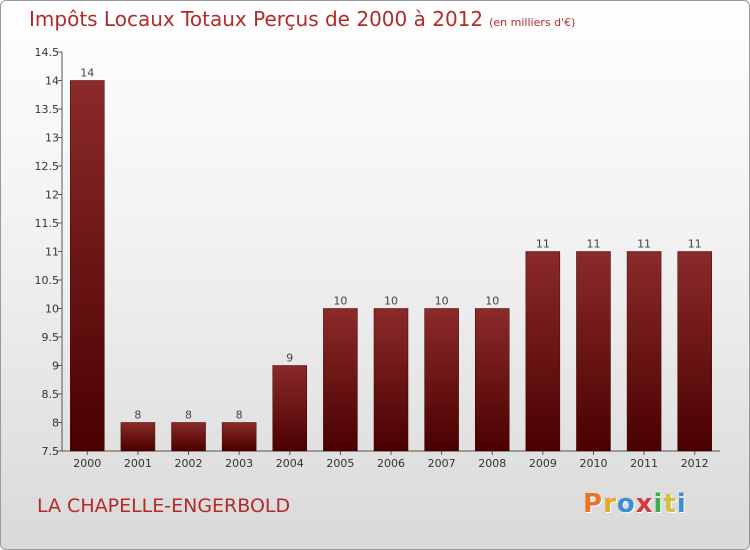 Image resolution: width=750 pixels, height=550 pixels. What do you see at coordinates (290, 408) in the screenshot?
I see `bar-2004` at bounding box center [290, 408].